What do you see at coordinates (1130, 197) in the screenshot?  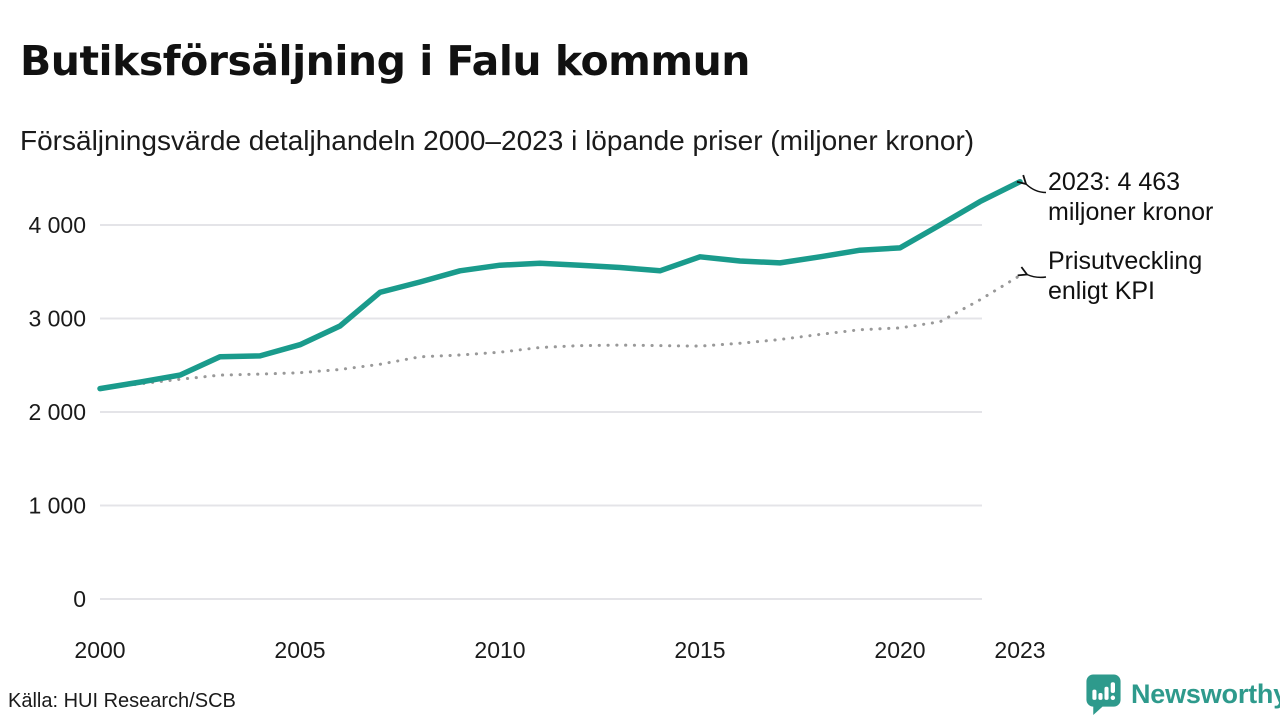 I see `annotation-latest-value: 2023: 4 463 miljoner kronor` at bounding box center [1130, 197].